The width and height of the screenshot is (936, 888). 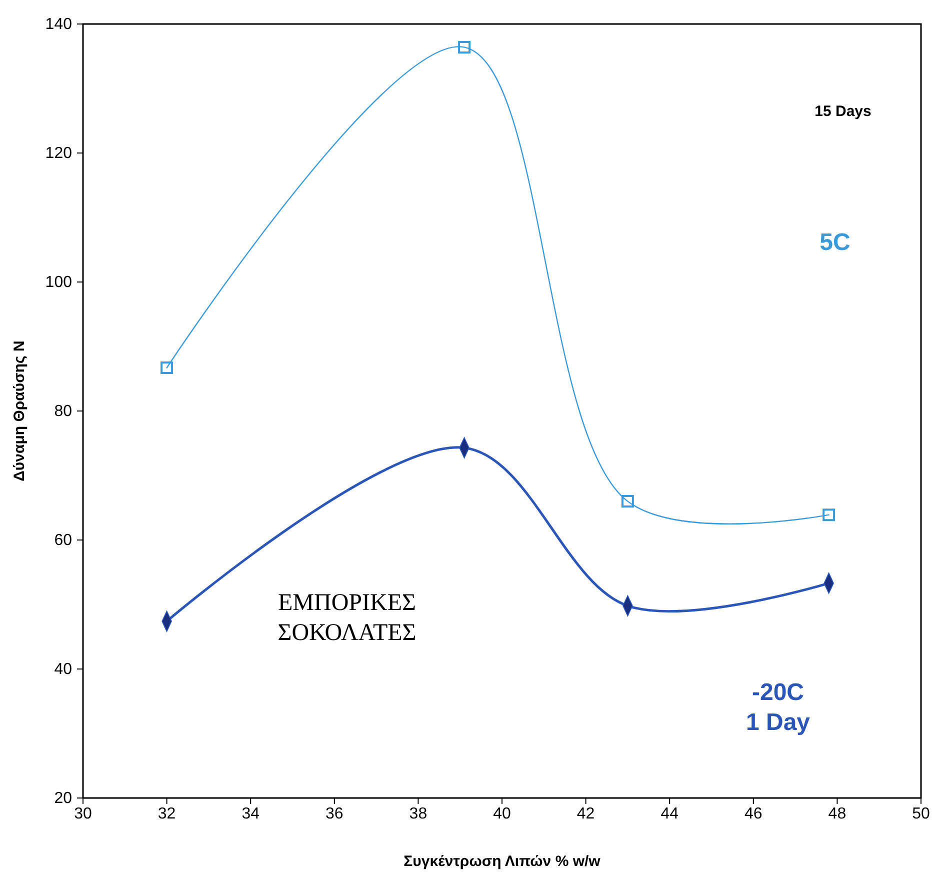 What do you see at coordinates (502, 813) in the screenshot?
I see `x-tick-label: 40` at bounding box center [502, 813].